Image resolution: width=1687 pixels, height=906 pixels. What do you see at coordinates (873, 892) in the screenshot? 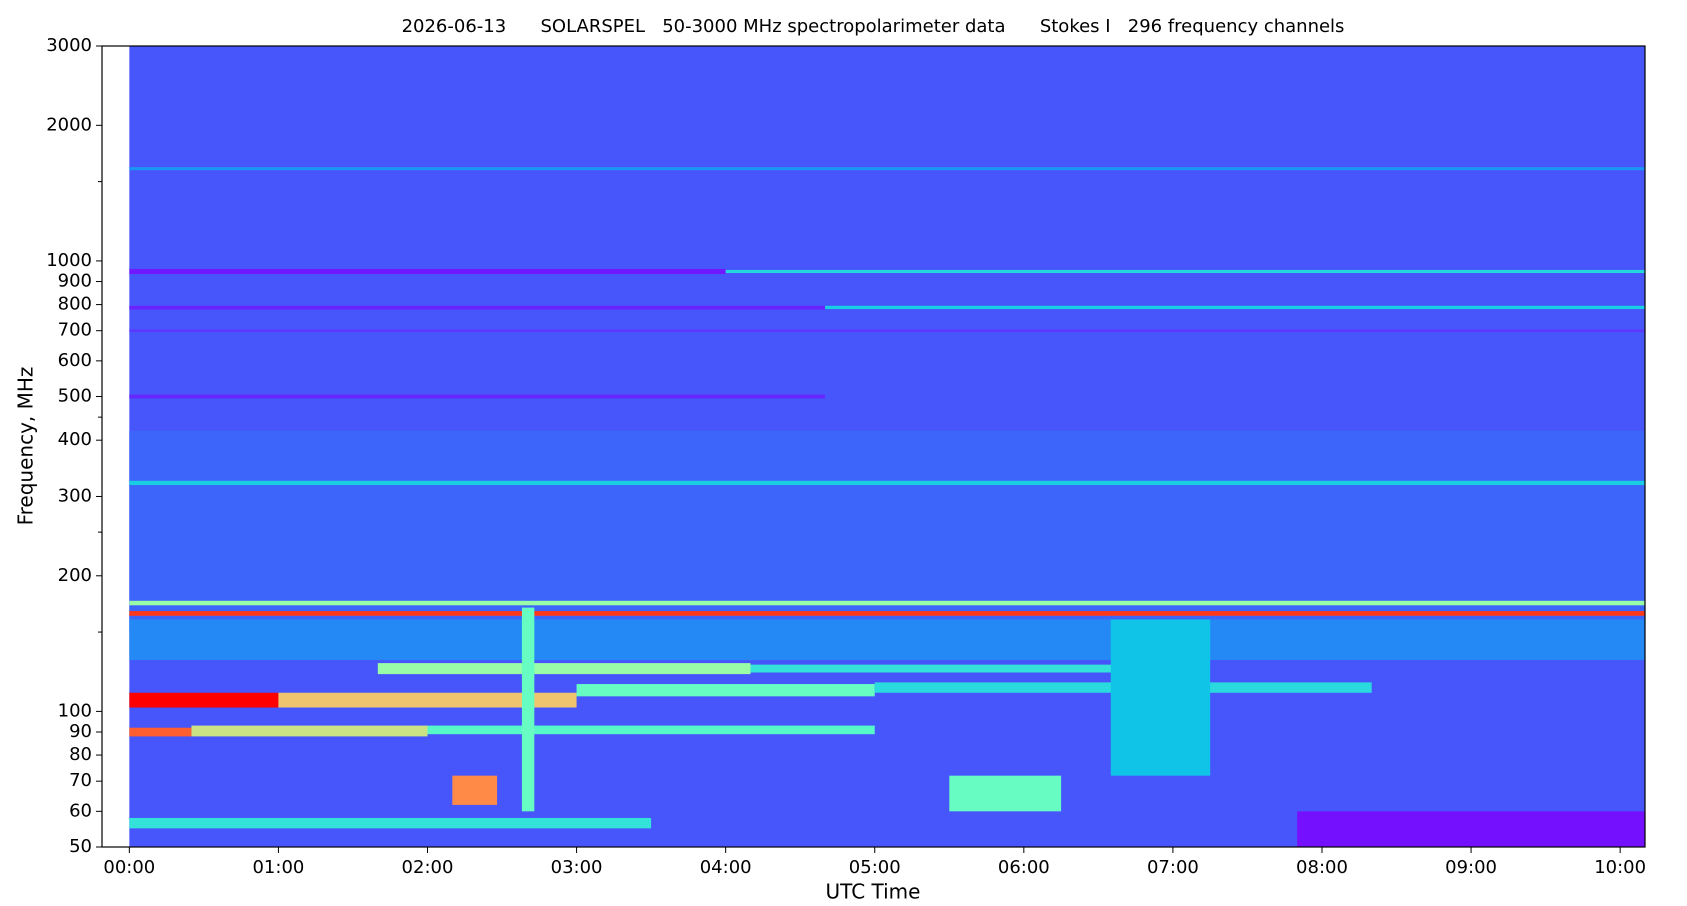
I see `x-axis-label: UTC Time` at bounding box center [873, 892].